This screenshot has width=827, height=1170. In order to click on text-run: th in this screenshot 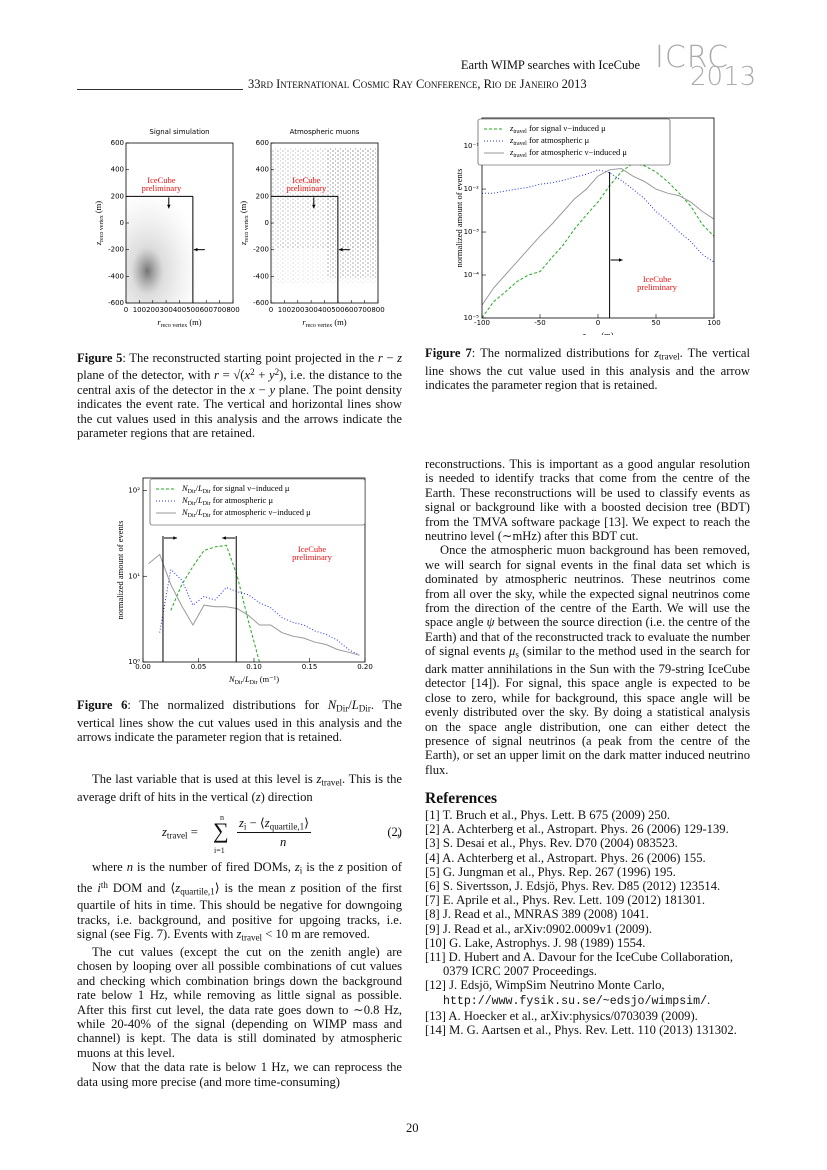, I will do `click(104, 884)`.